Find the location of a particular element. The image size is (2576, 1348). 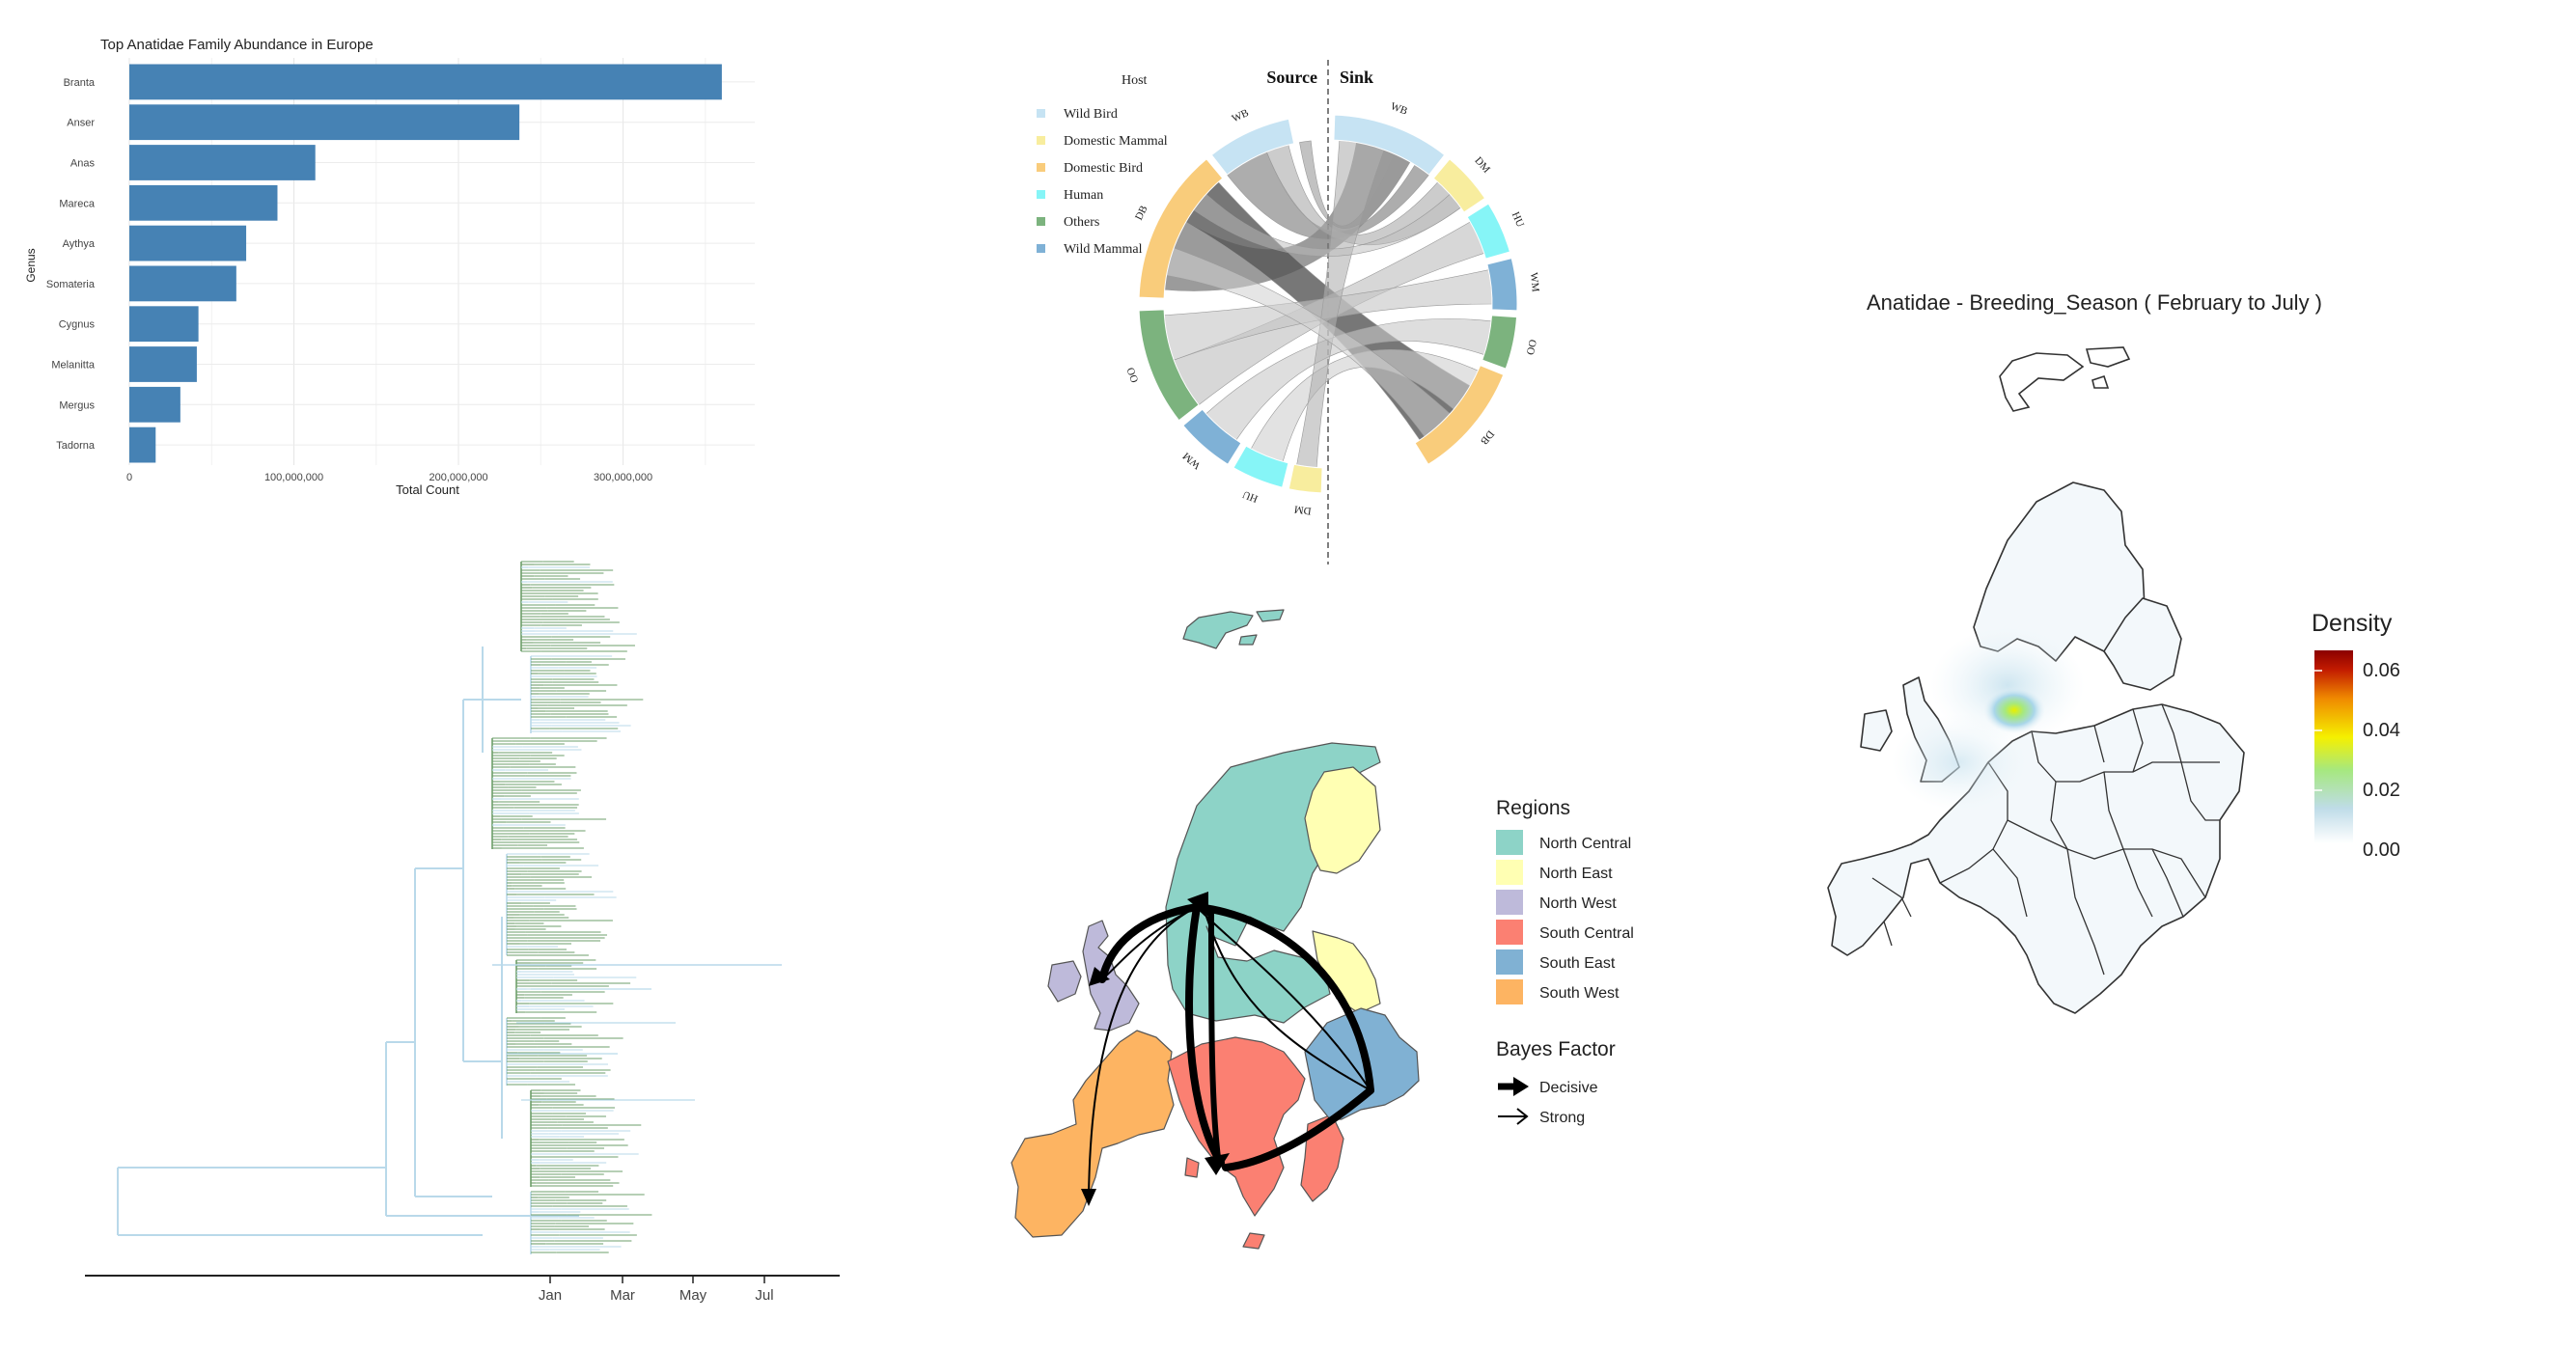

region-legend-label: North West is located at coordinates (1578, 903).